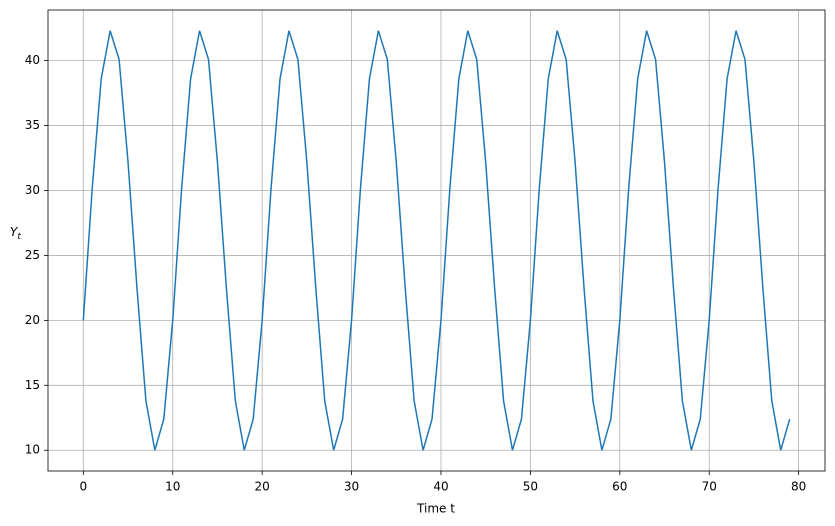 This screenshot has height=526, width=835. What do you see at coordinates (709, 487) in the screenshot?
I see `x-tick-label: 70` at bounding box center [709, 487].